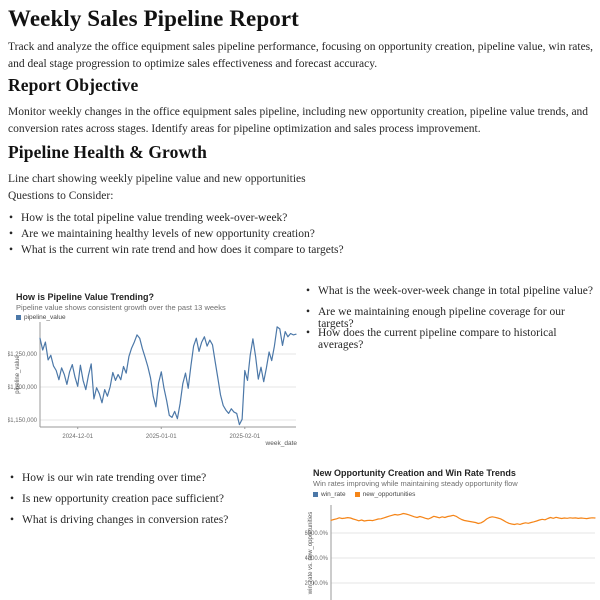  I want to click on svg-text: 2025-02-01, so click(244, 437).